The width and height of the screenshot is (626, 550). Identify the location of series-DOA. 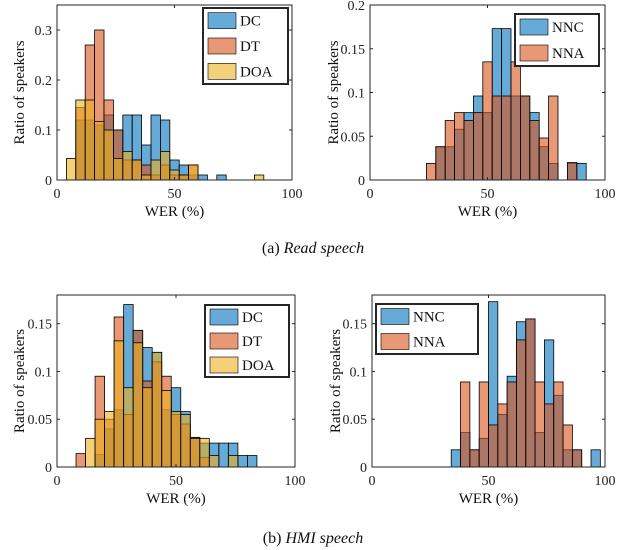
(162, 404).